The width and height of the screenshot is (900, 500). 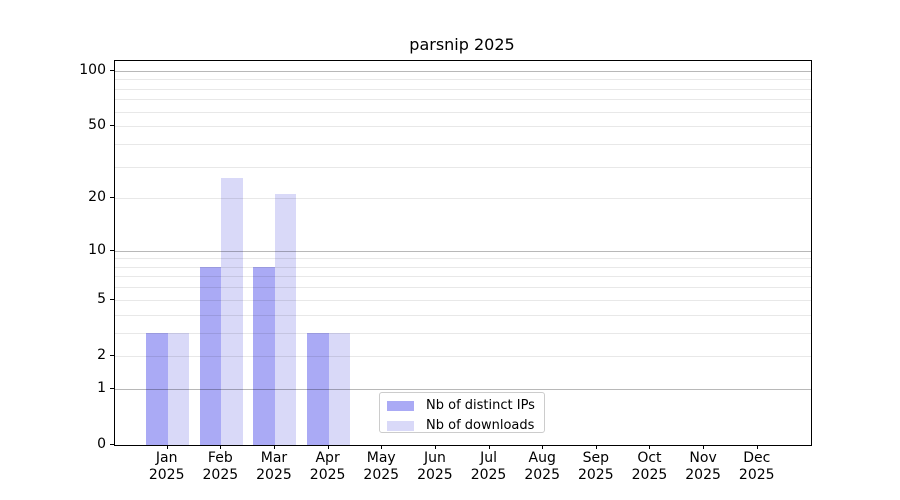 I want to click on y-tick-label: 100, so click(x=92, y=69).